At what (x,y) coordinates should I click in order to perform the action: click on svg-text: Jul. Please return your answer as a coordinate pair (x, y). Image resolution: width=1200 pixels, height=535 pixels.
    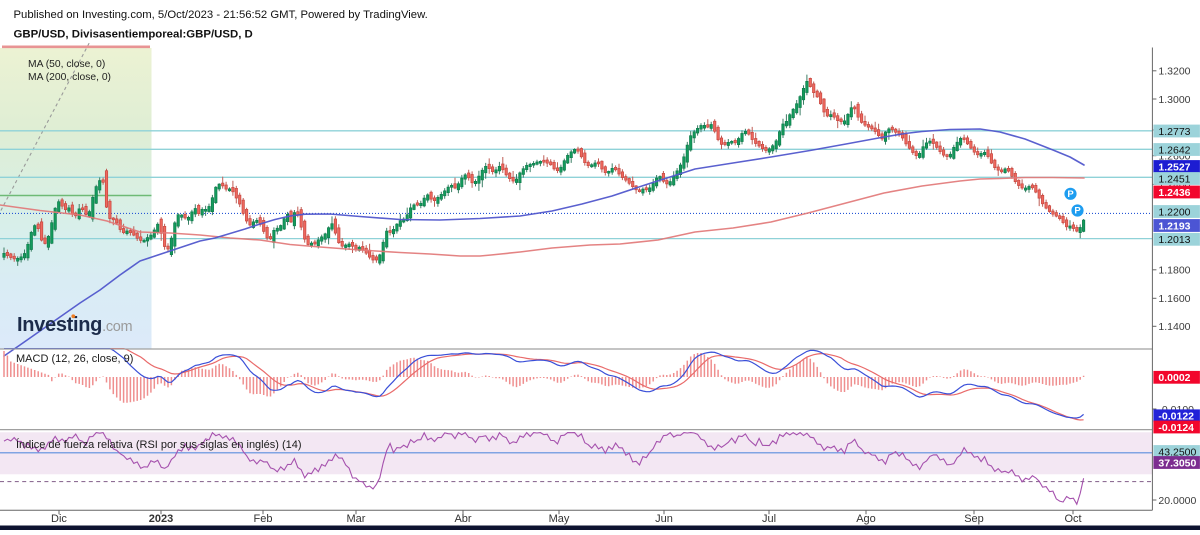
    Looking at the image, I should click on (769, 519).